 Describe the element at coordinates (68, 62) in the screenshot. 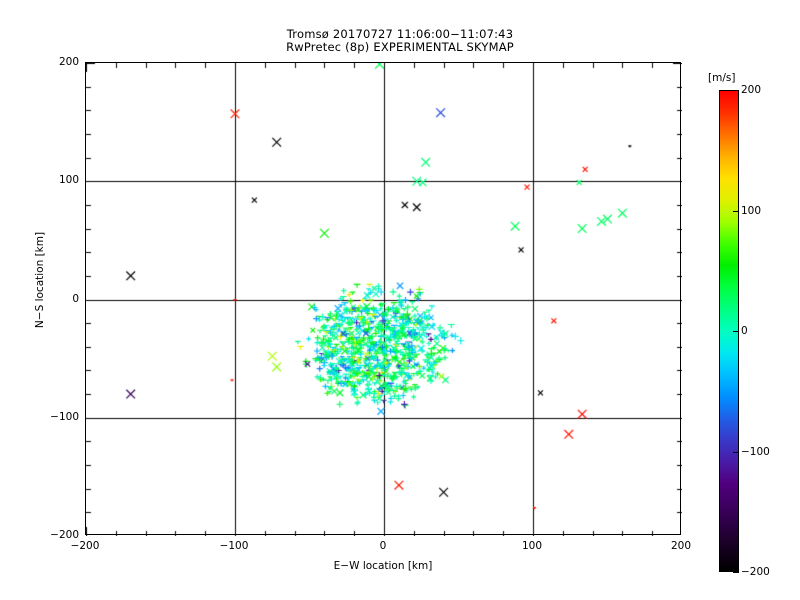

I see `y-tick-label: 200` at that location.